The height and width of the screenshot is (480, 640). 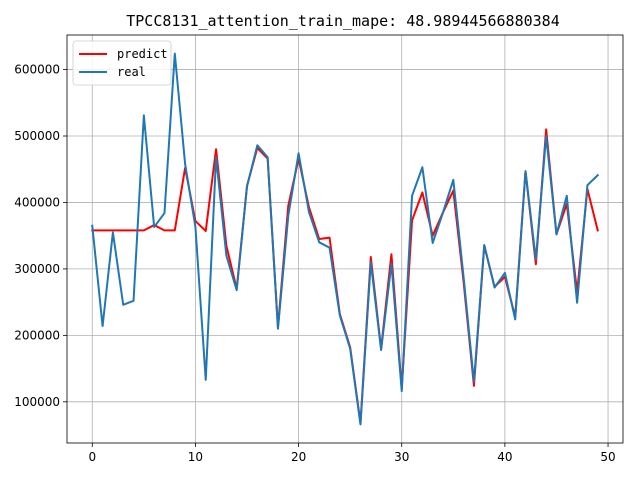 What do you see at coordinates (37, 335) in the screenshot?
I see `y-tick-label: 200000` at bounding box center [37, 335].